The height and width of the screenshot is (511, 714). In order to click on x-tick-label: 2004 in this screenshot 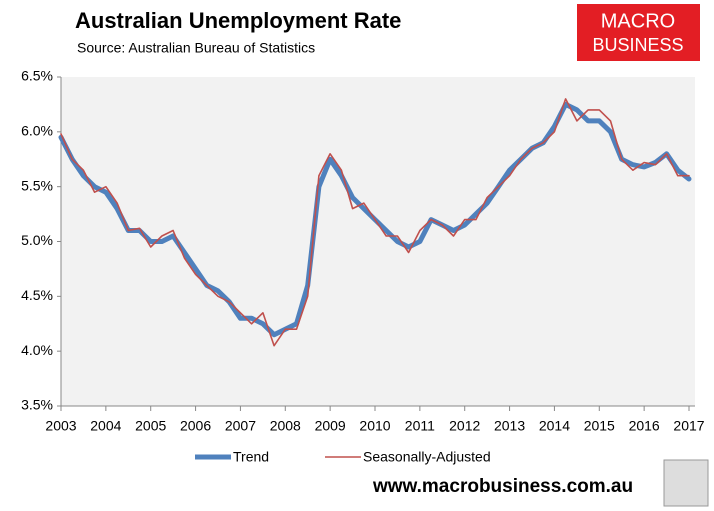, I will do `click(105, 426)`.